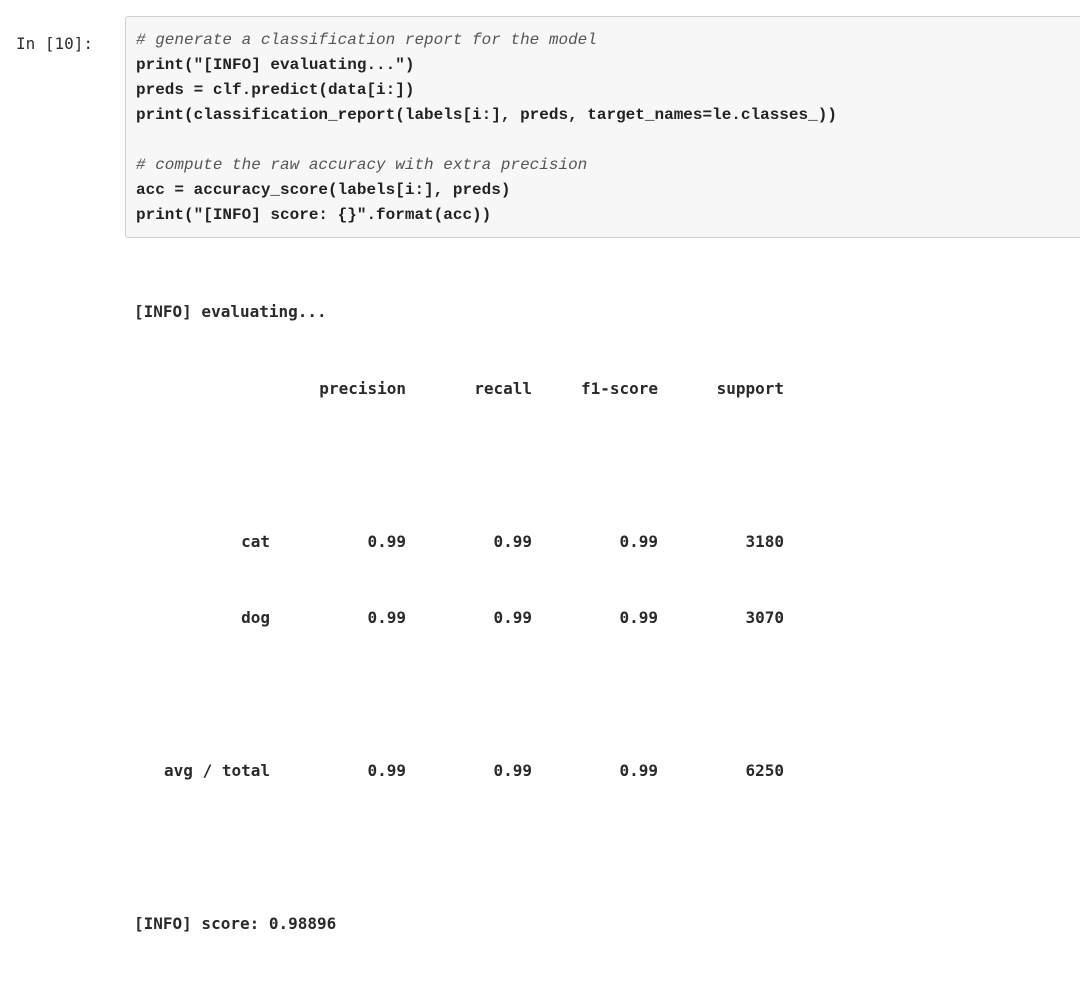 Image resolution: width=1080 pixels, height=988 pixels. I want to click on report-cell-label: cat, so click(255, 541).